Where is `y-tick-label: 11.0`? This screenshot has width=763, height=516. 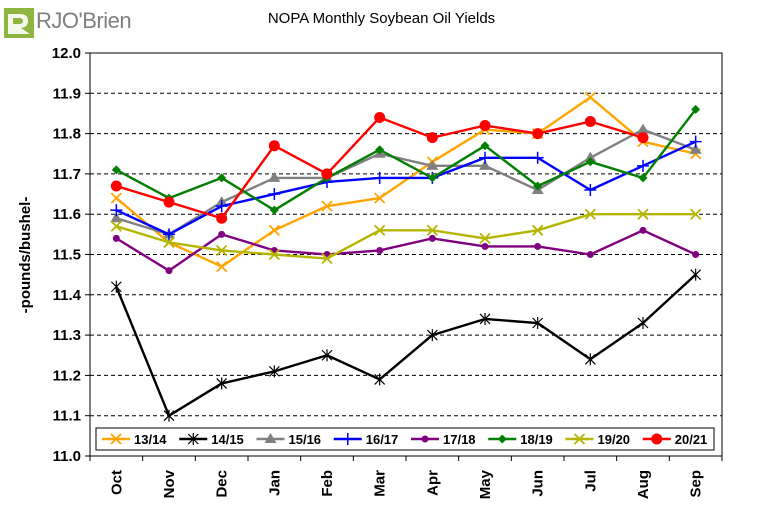
y-tick-label: 11.0 is located at coordinates (67, 456).